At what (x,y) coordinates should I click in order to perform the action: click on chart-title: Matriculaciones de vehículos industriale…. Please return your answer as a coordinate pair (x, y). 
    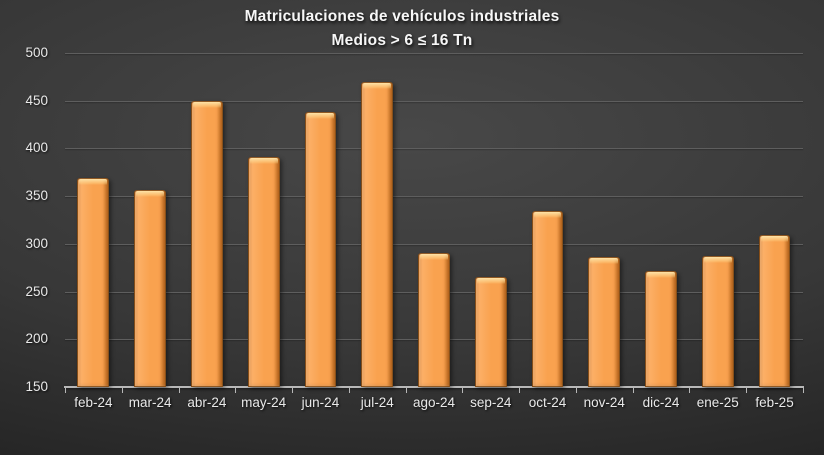
    Looking at the image, I should click on (402, 16).